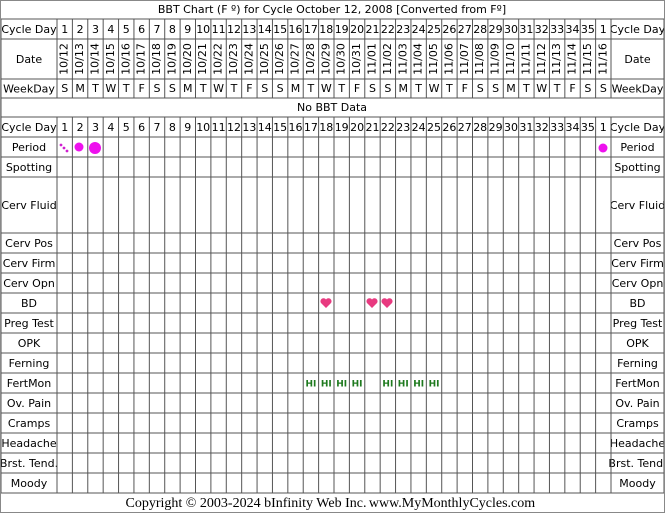  What do you see at coordinates (448, 59) in the screenshot?
I see `date: 11/06` at bounding box center [448, 59].